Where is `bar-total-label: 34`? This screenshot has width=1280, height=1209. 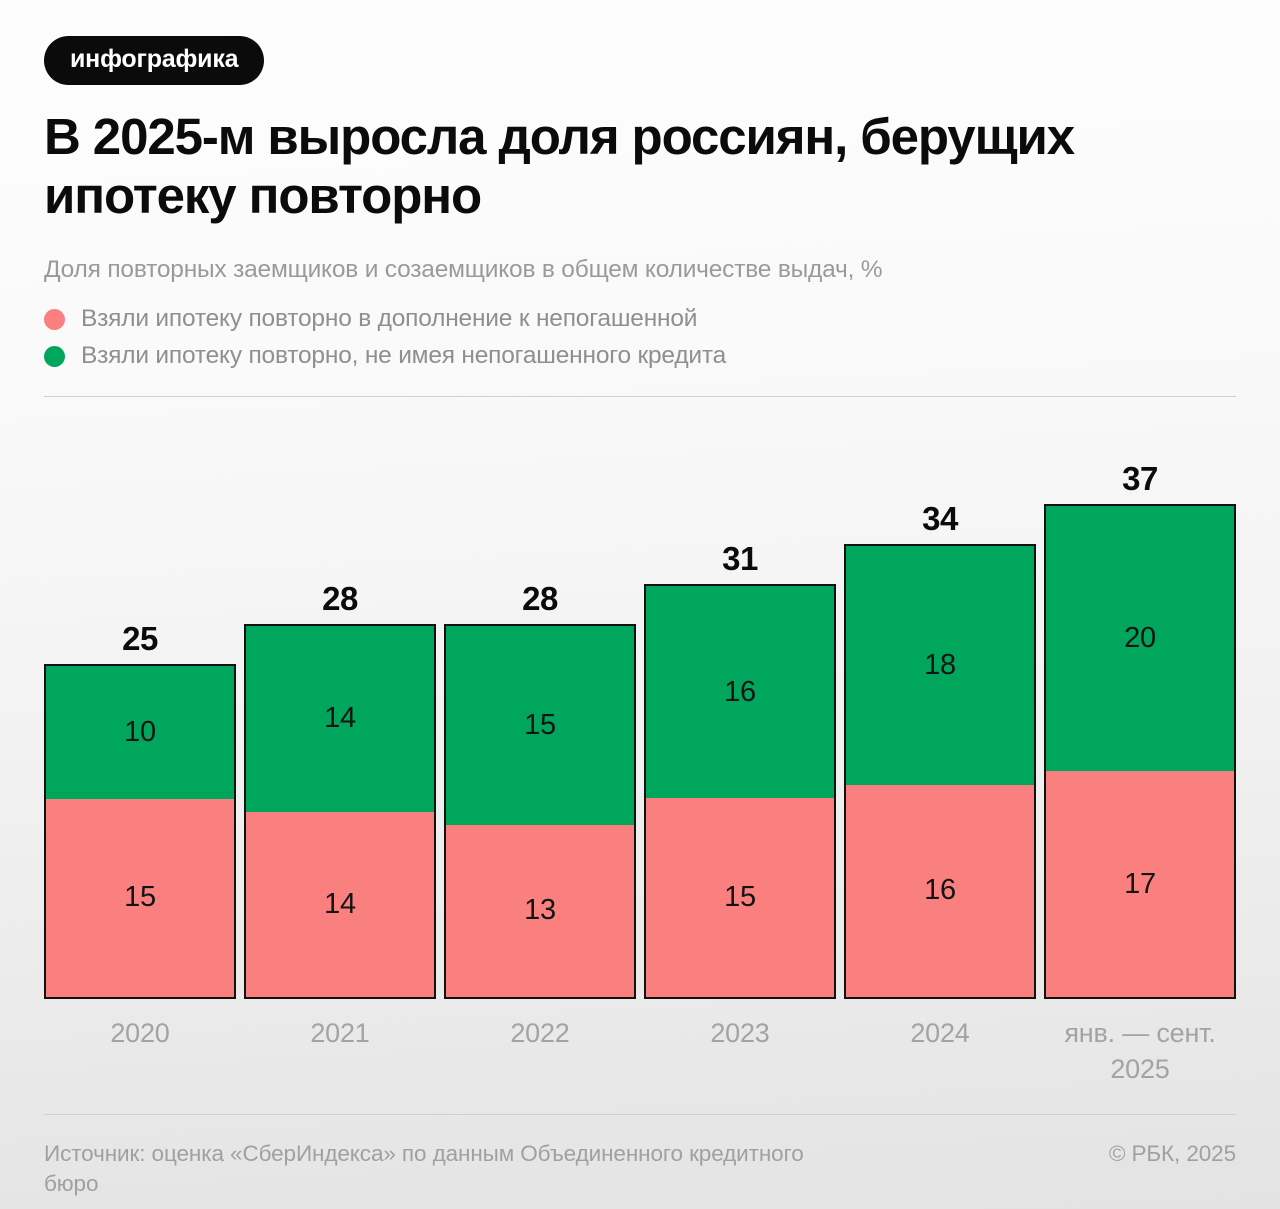
bar-total-label: 34 is located at coordinates (940, 519).